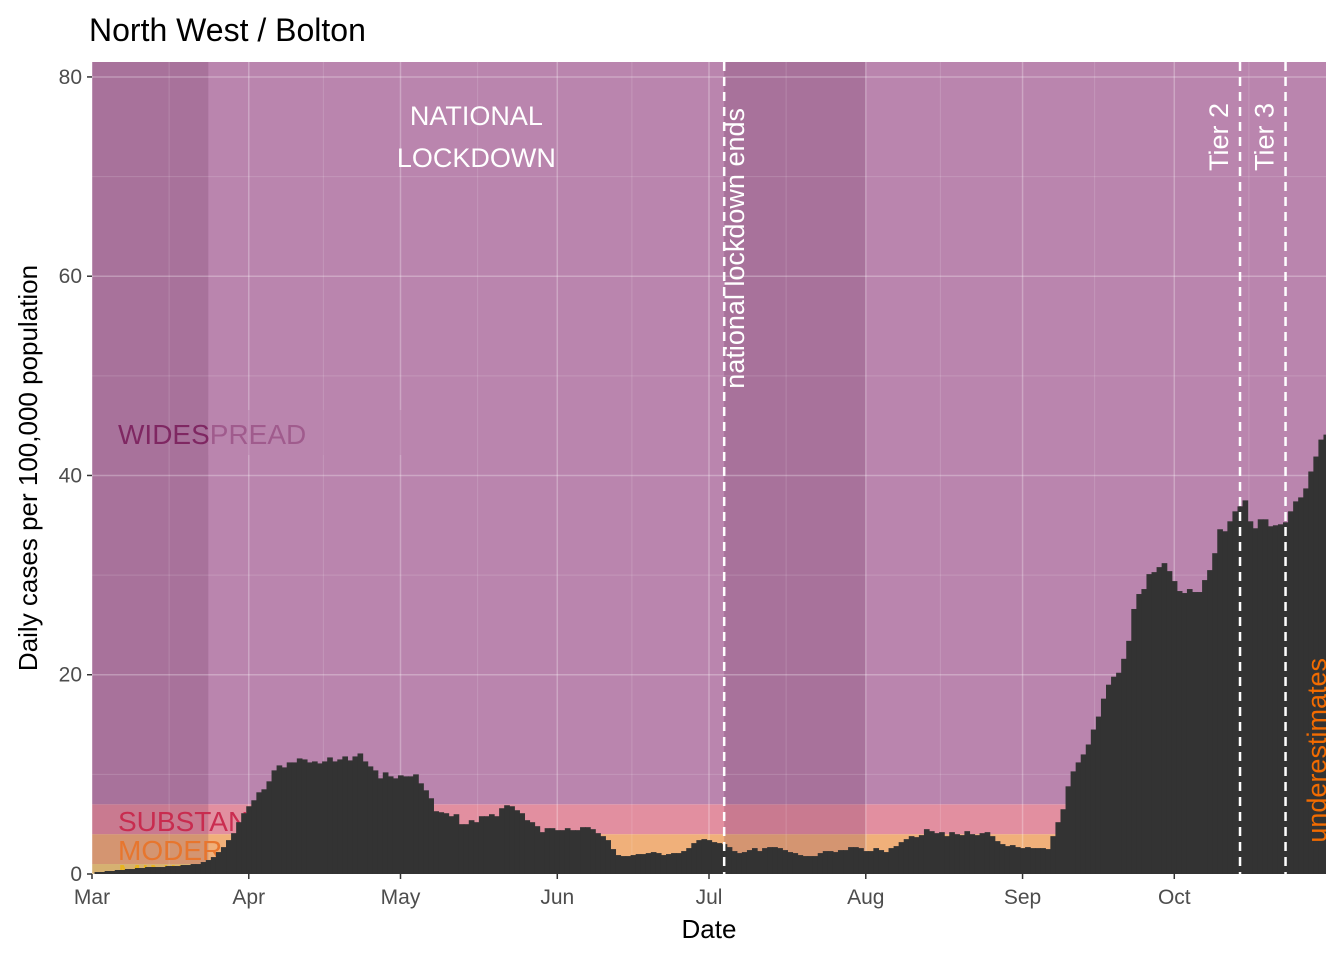  Describe the element at coordinates (865, 897) in the screenshot. I see `x-tick-label: Aug` at that location.